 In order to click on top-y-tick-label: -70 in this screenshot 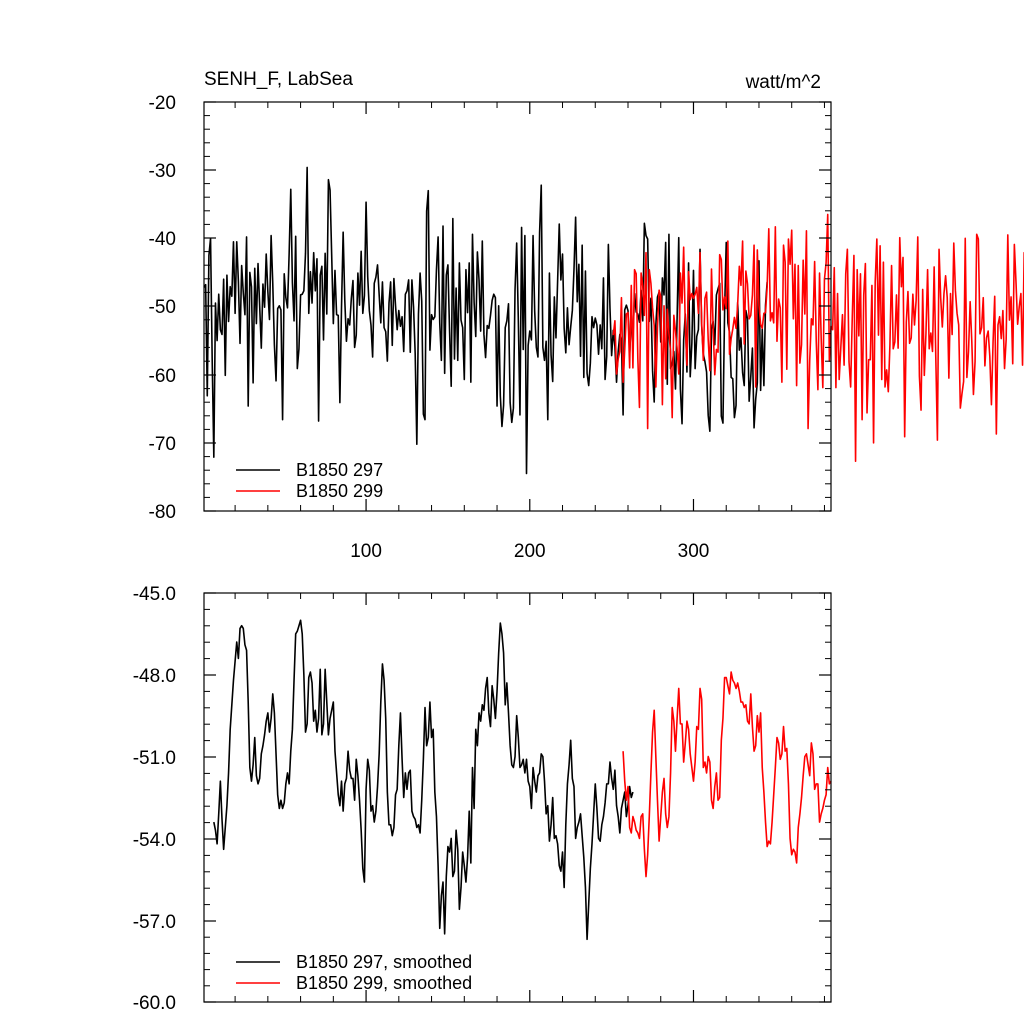, I will do `click(162, 444)`.